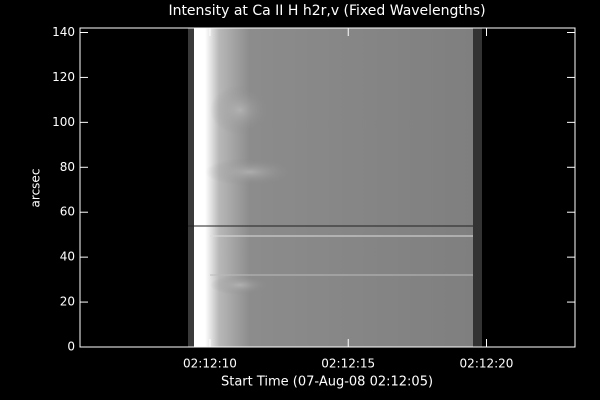 Image resolution: width=600 pixels, height=400 pixels. Describe the element at coordinates (63, 77) in the screenshot. I see `y-tick-label: 120` at that location.